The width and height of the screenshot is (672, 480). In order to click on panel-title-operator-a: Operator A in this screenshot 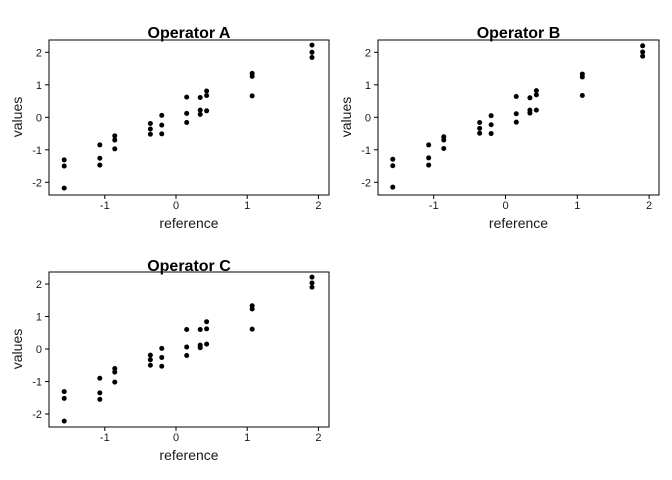, I will do `click(189, 34)`.